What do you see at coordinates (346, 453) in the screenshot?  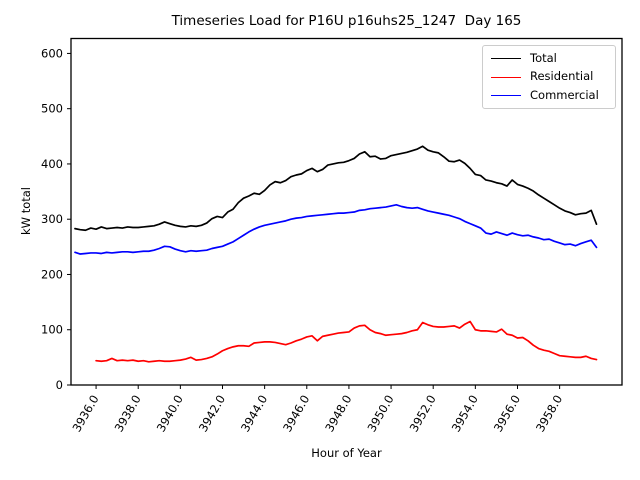 I see `x-axis-label: Hour of Year` at bounding box center [346, 453].